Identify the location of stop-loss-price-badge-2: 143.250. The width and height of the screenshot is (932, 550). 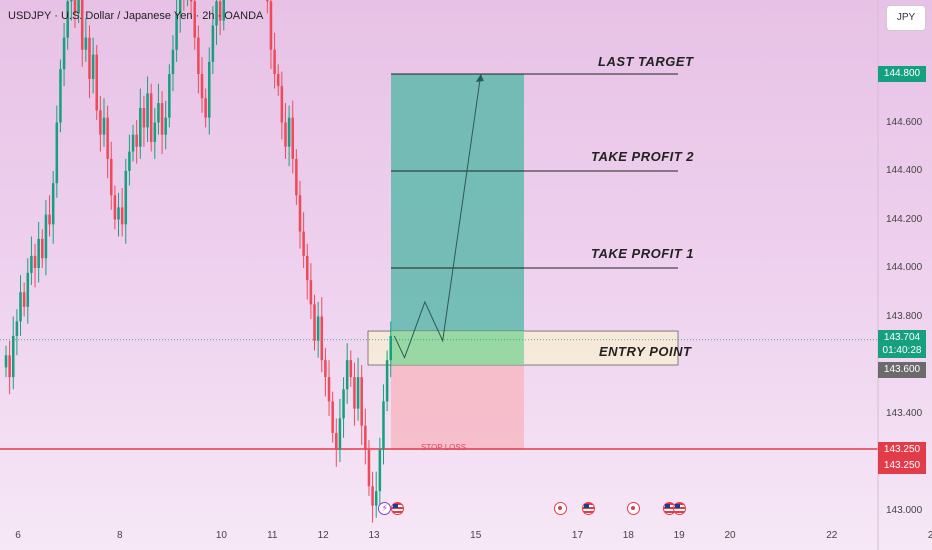
(902, 466).